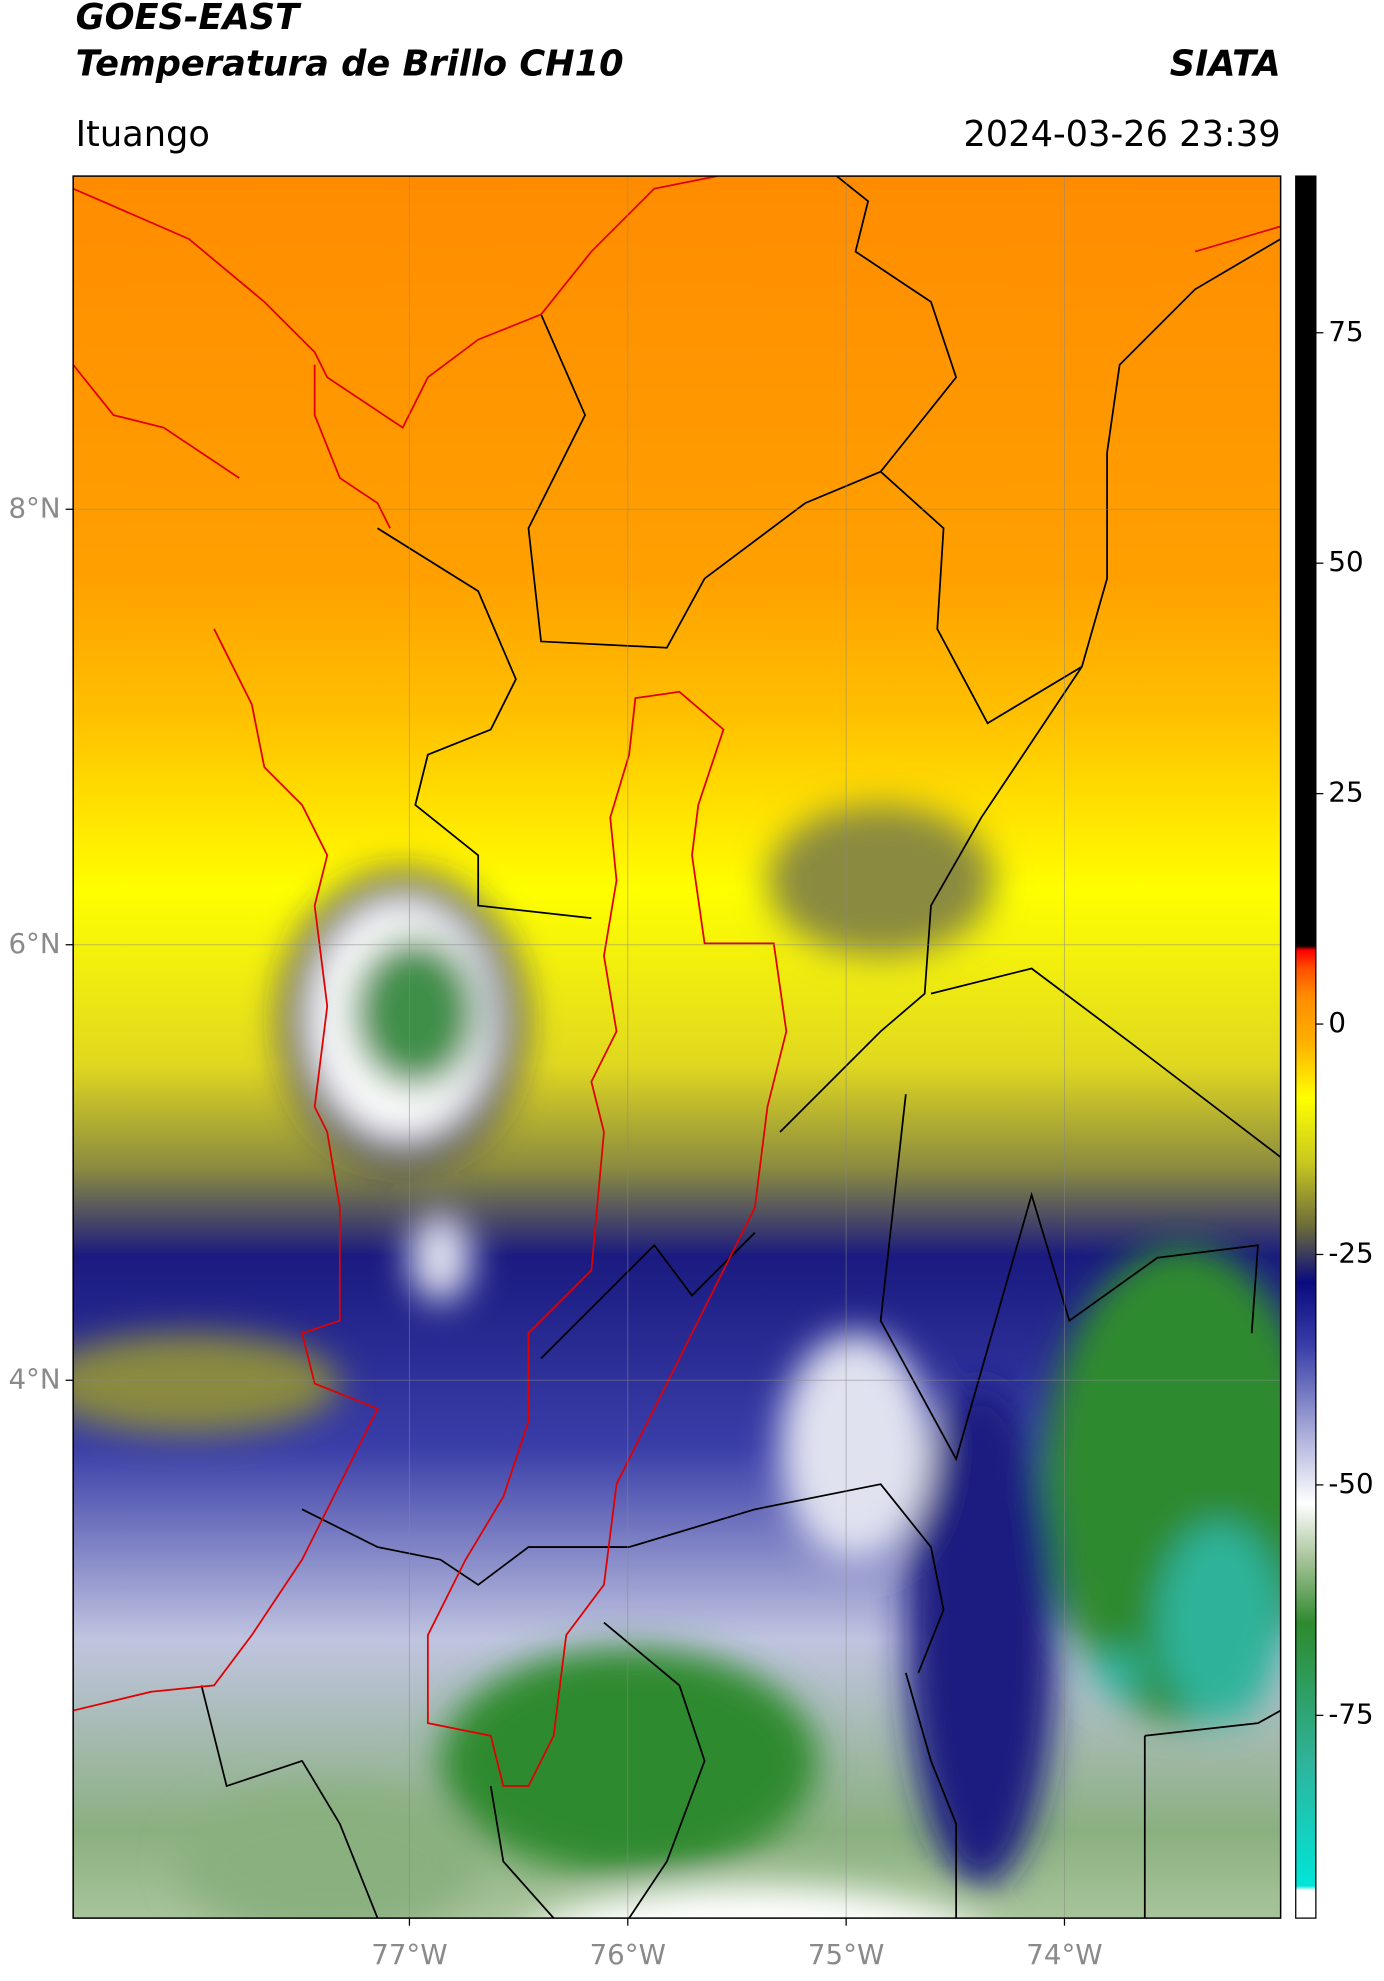 This screenshot has height=1981, width=1384. What do you see at coordinates (846, 1954) in the screenshot?
I see `x-tick-label: 75°W` at bounding box center [846, 1954].